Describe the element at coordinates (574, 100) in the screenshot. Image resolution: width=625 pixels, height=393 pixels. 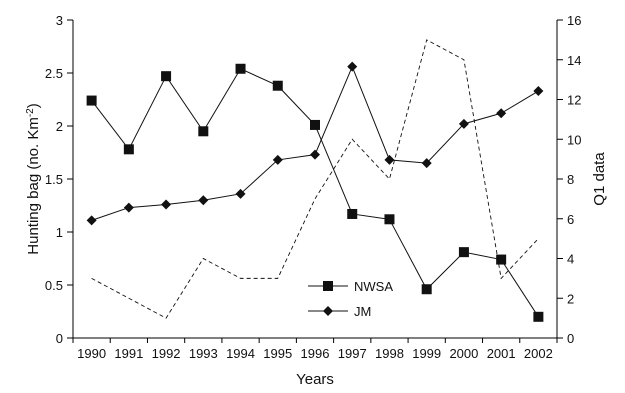
I see `right-y-tick-label: 12` at that location.